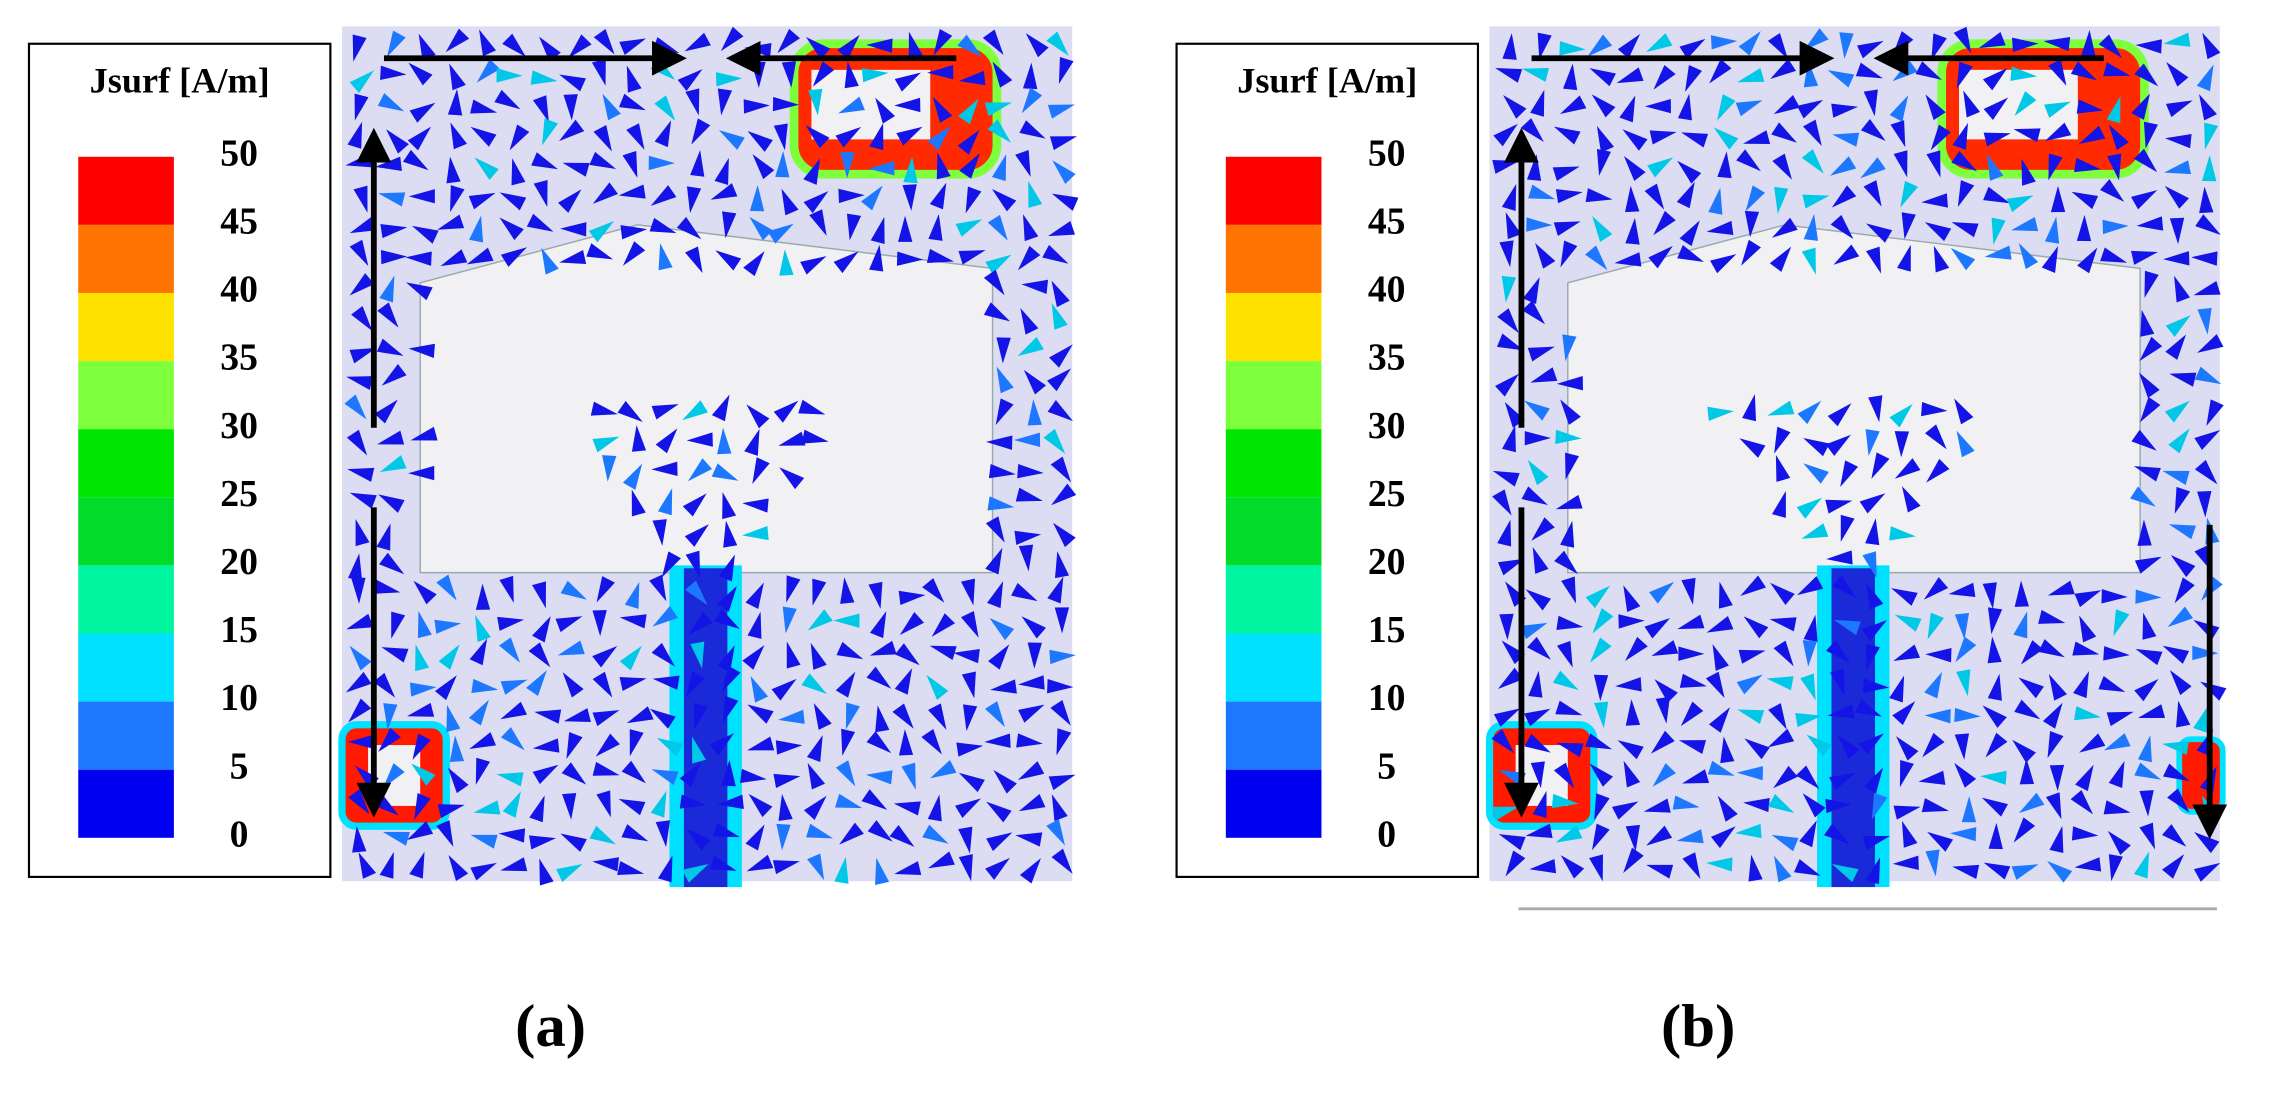  Describe the element at coordinates (1386, 766) in the screenshot. I see `legend-tick-label: 5` at that location.